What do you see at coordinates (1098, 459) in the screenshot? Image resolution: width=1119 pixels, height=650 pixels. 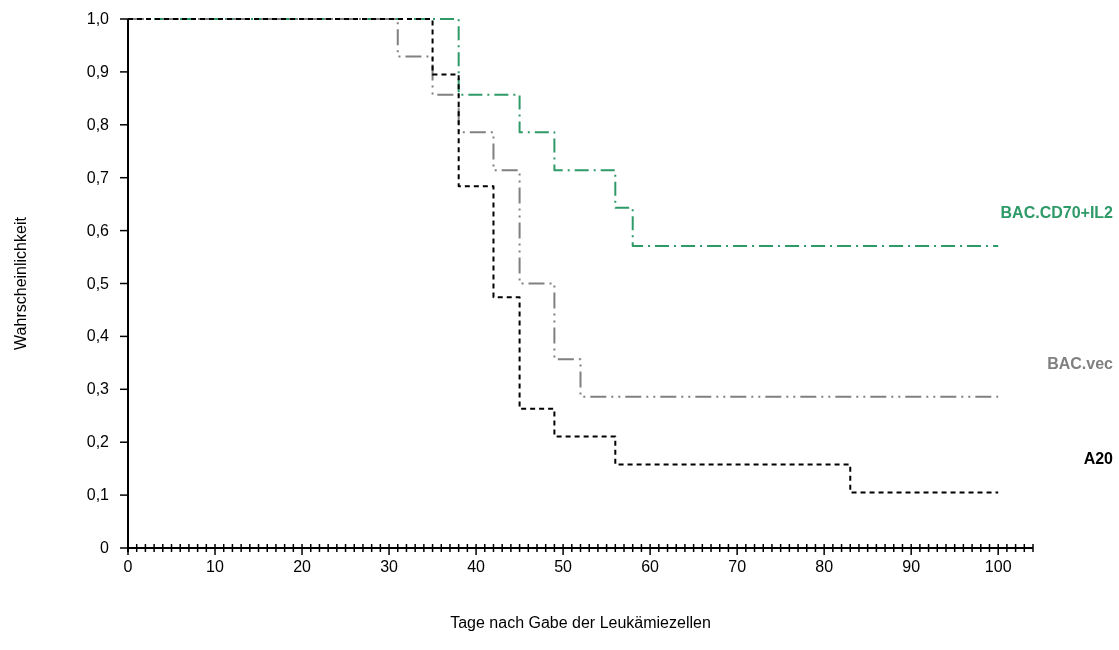 I see `text: A20` at bounding box center [1098, 459].